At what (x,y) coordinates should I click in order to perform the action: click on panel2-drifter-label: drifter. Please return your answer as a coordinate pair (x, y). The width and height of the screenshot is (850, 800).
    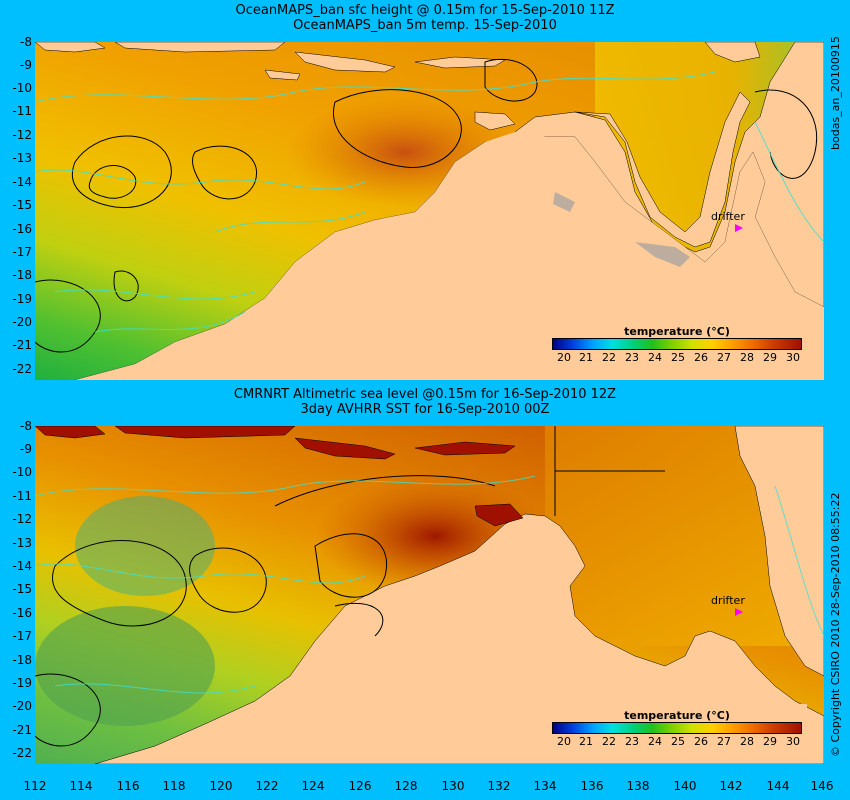
    Looking at the image, I should click on (728, 600).